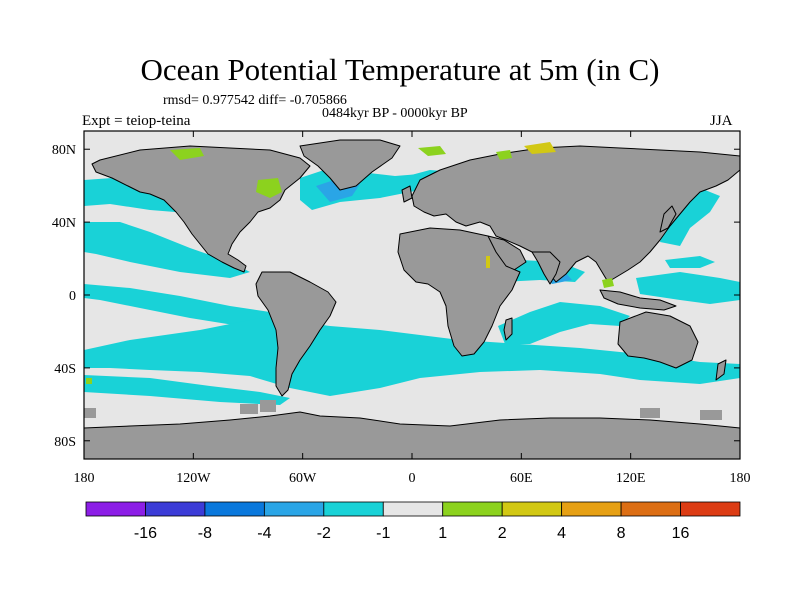 Image resolution: width=800 pixels, height=600 pixels. I want to click on colorbar-label: 2, so click(502, 533).